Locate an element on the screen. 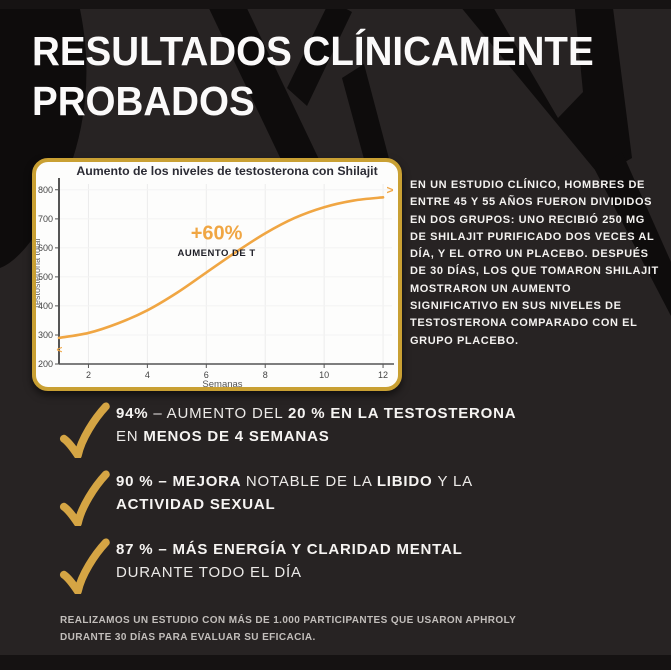 The image size is (671, 670). svg-text: 10 is located at coordinates (324, 375).